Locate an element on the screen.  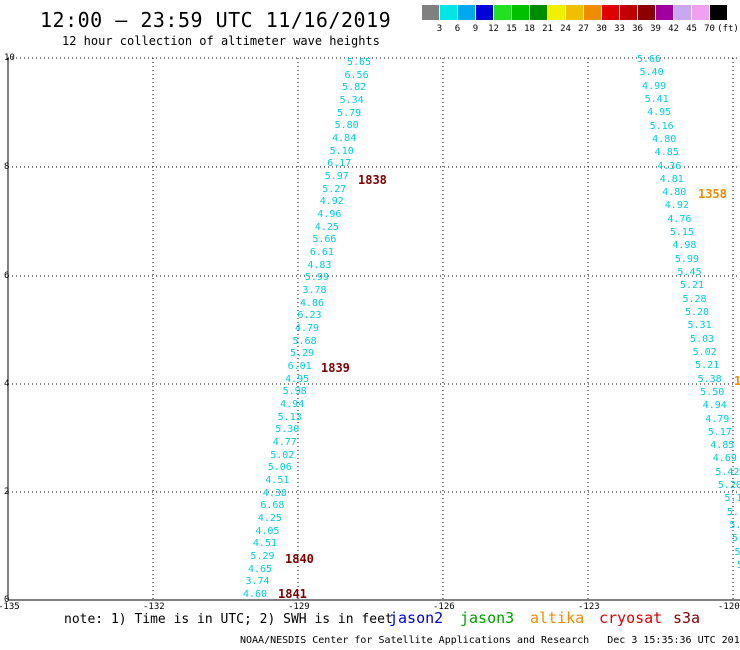
legend-label: 24 is located at coordinates (565, 29).